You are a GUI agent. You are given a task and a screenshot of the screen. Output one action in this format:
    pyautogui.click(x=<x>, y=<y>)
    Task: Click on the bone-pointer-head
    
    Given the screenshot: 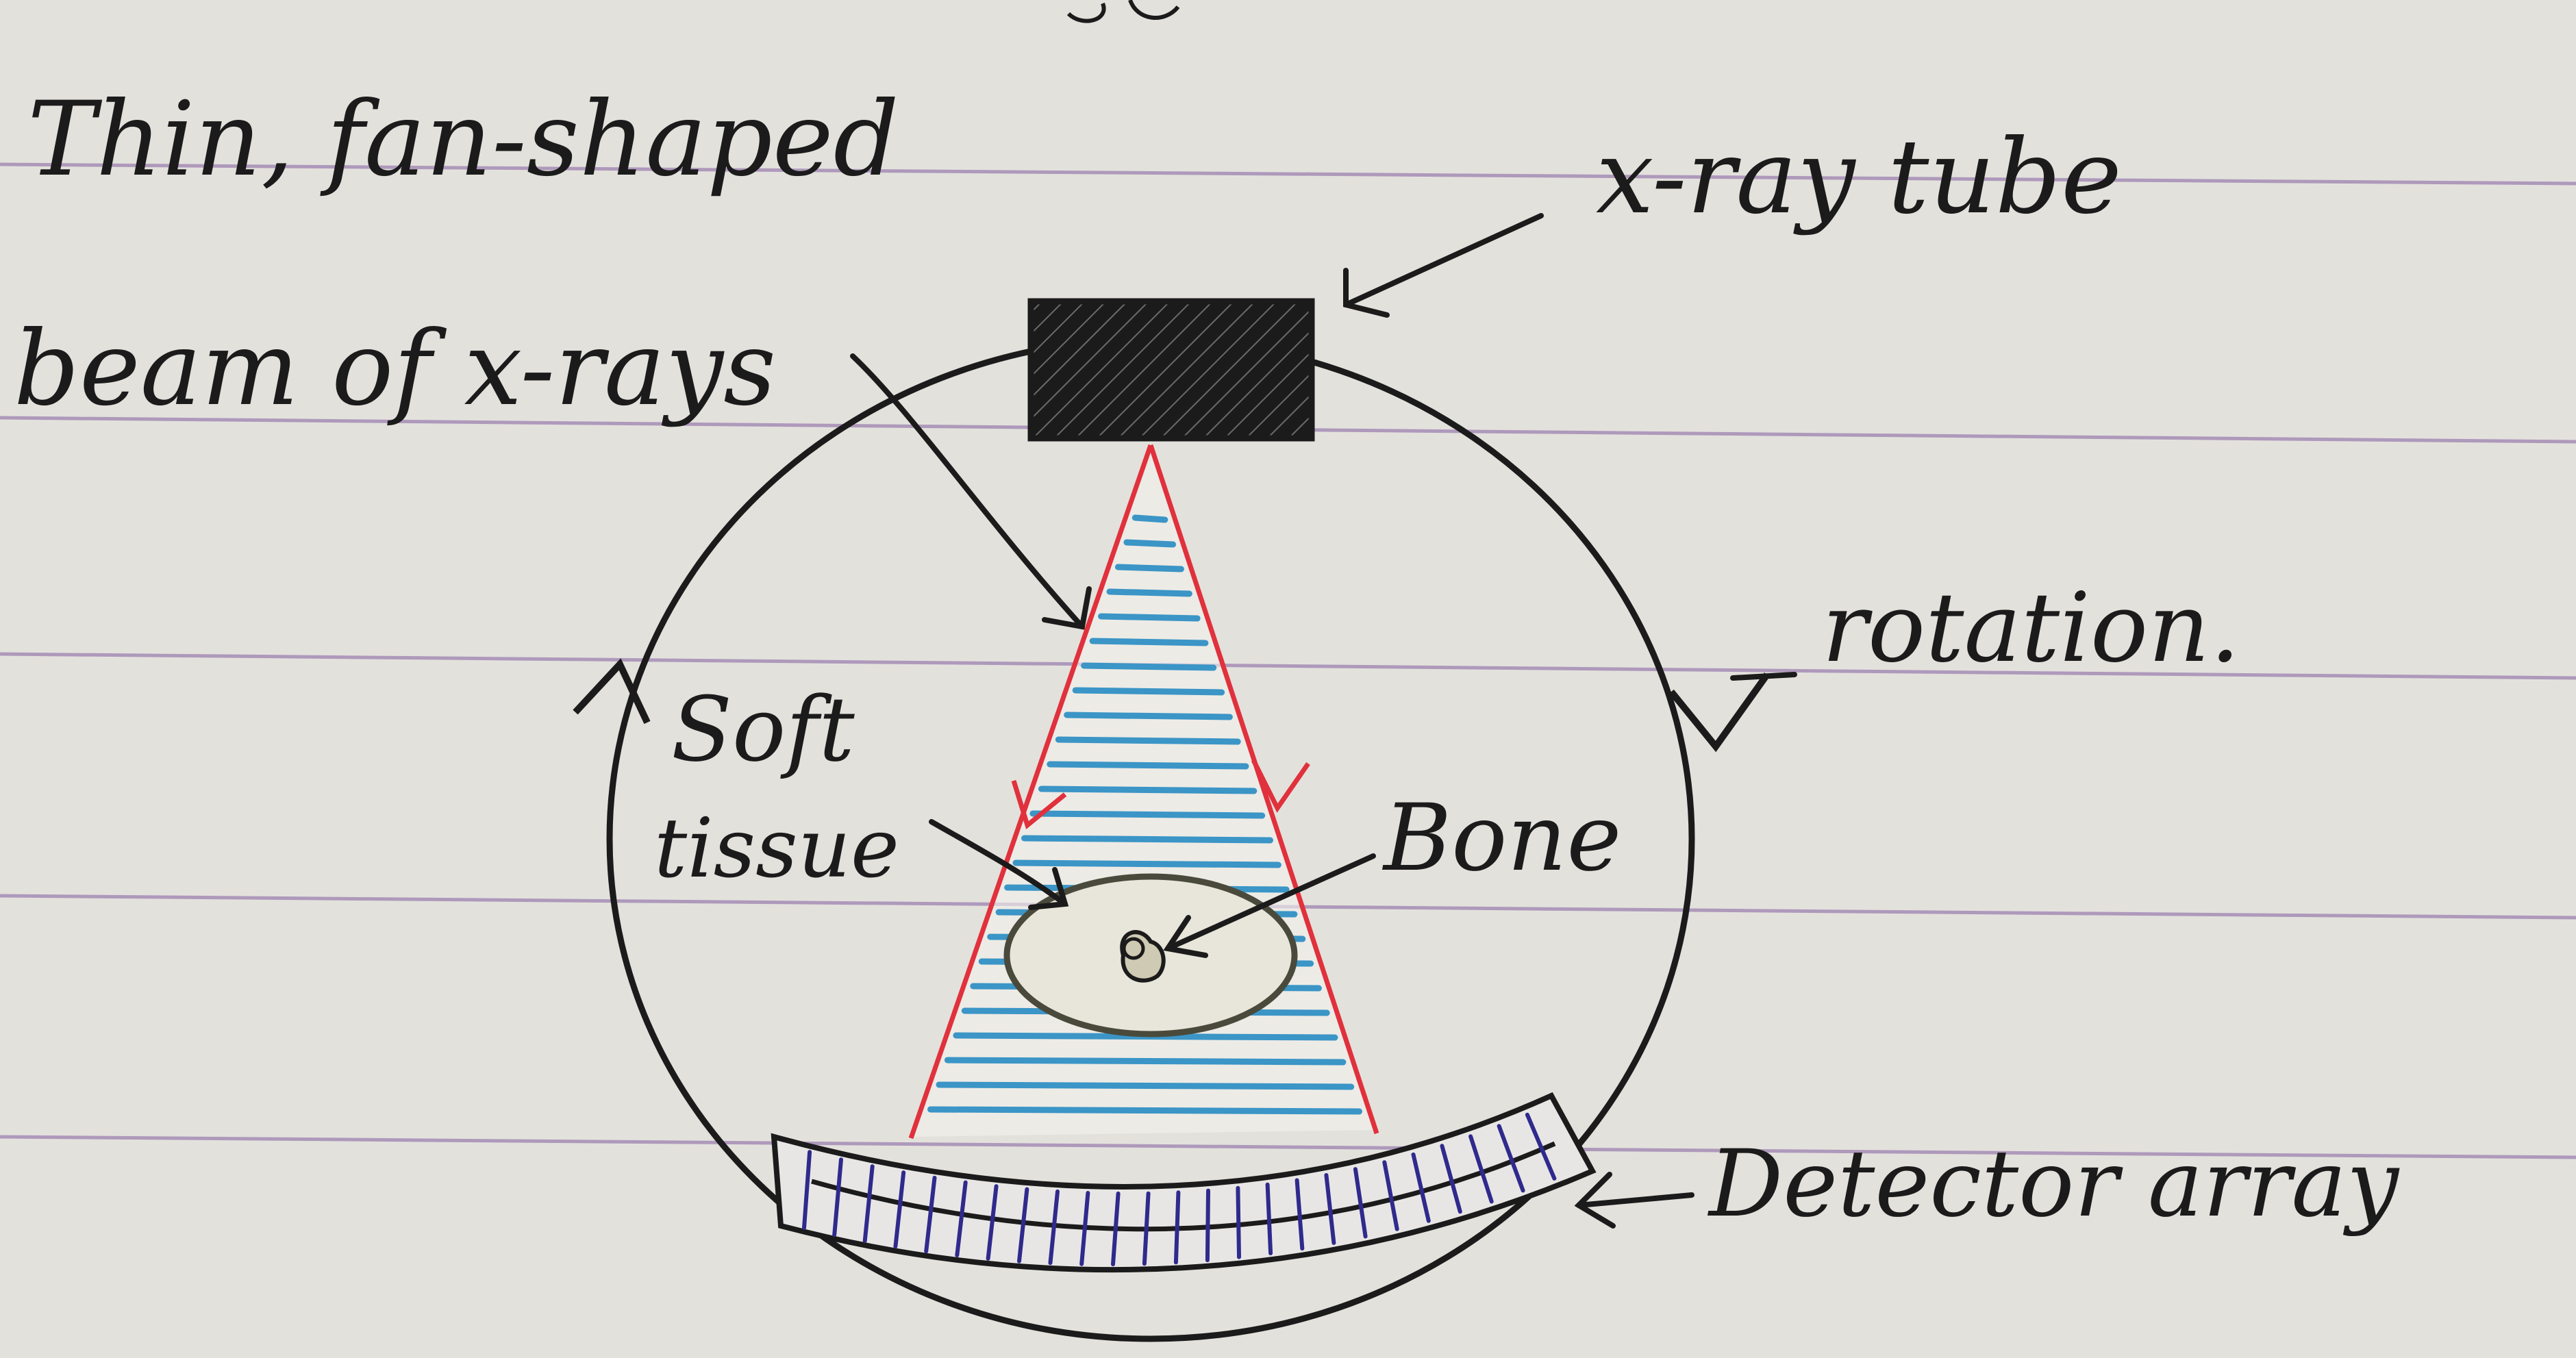 What is the action you would take?
    pyautogui.click(x=1185, y=936)
    